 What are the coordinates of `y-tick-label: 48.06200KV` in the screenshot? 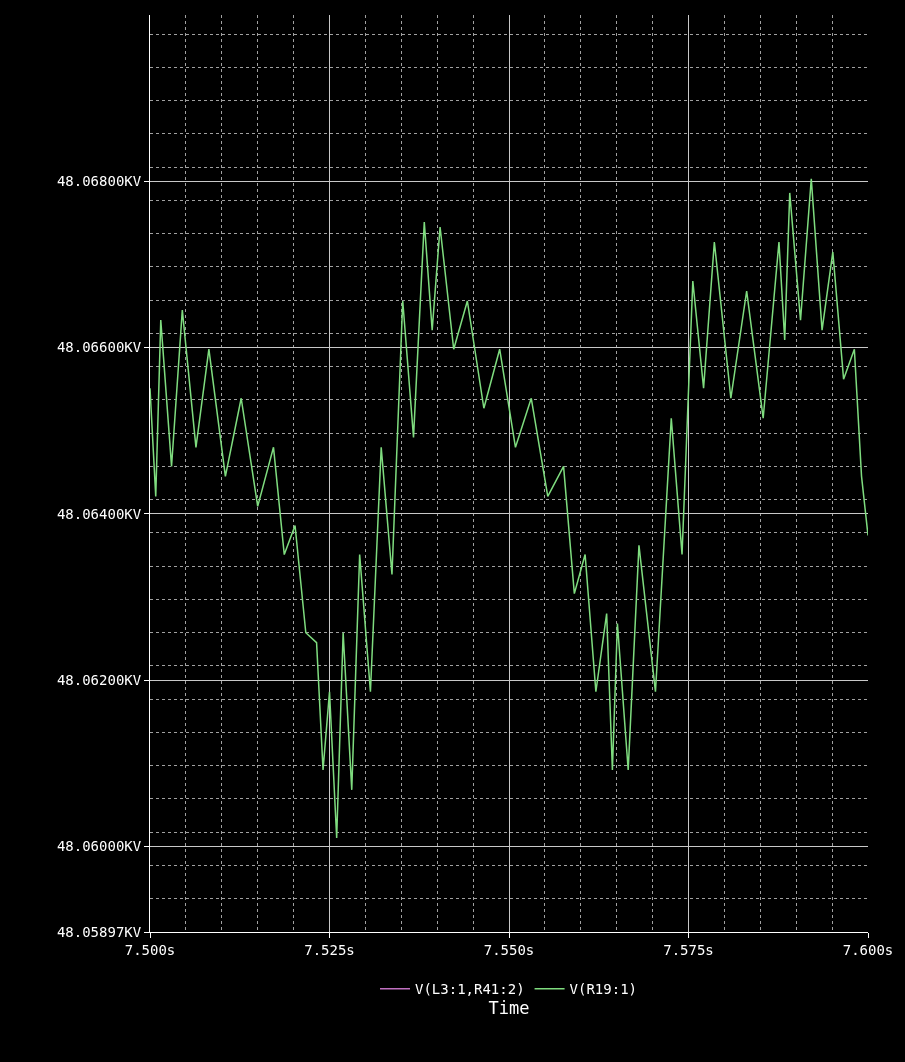 It's located at (99, 680).